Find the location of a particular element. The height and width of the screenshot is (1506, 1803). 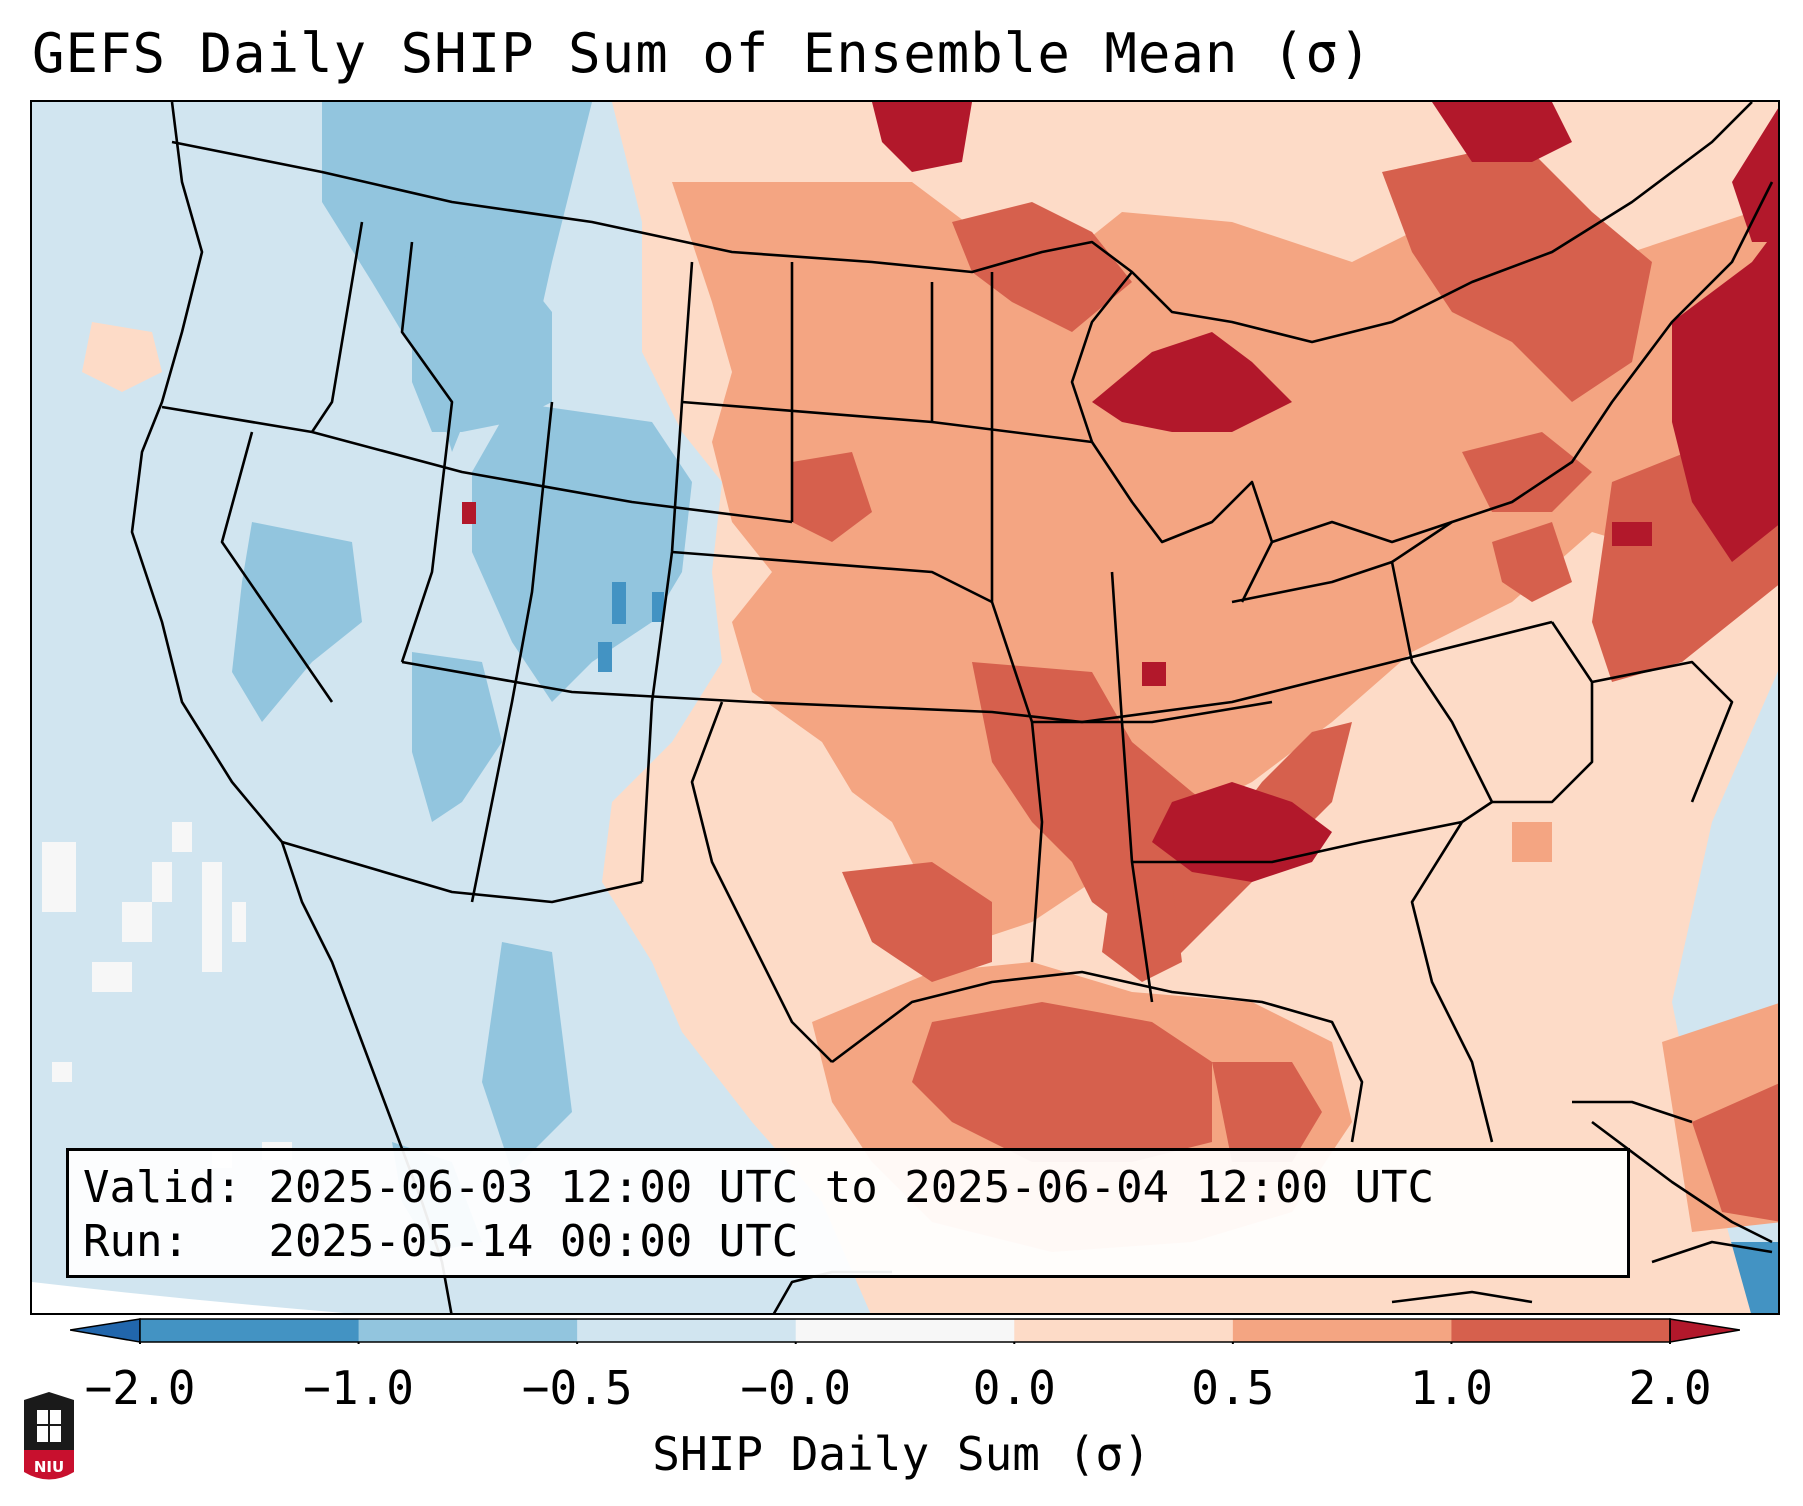

colorbar-tick-label: 0.5 is located at coordinates (1233, 1388).